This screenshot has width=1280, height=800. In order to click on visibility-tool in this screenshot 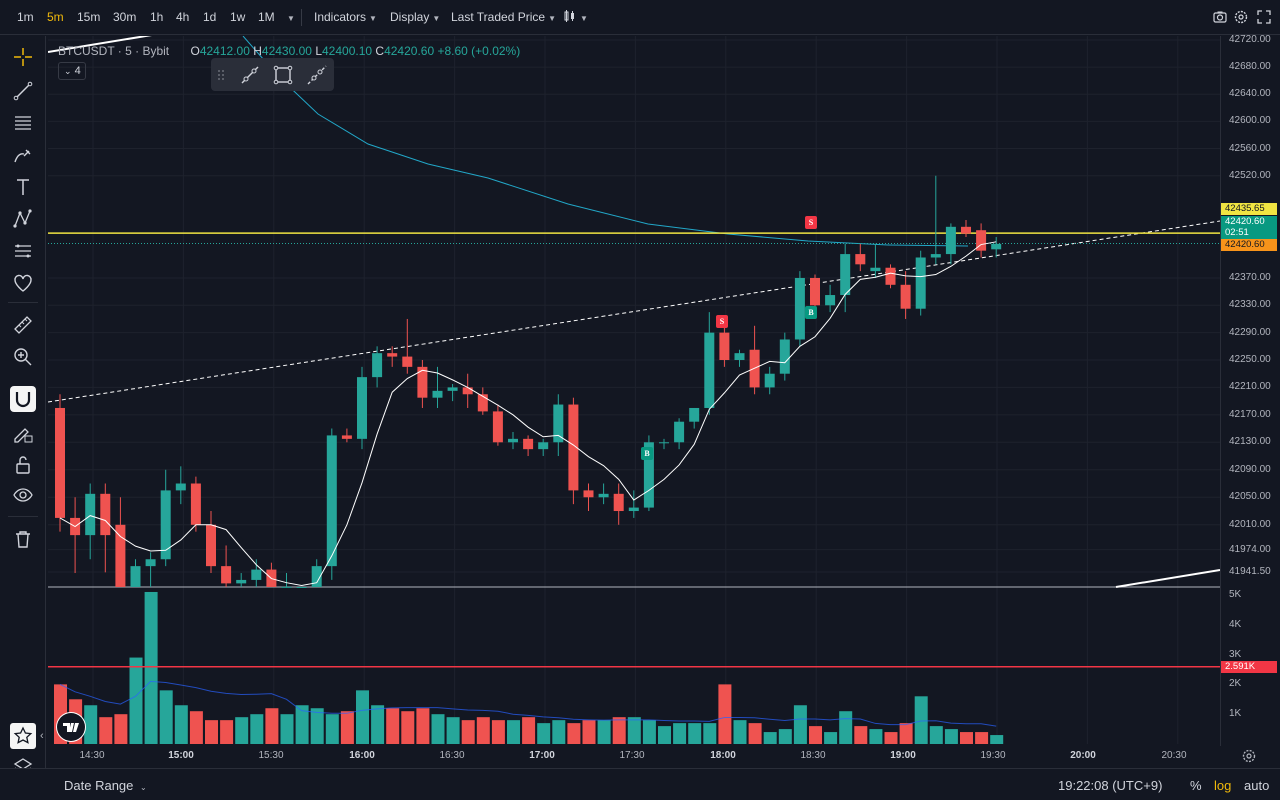, I will do `click(23, 495)`.